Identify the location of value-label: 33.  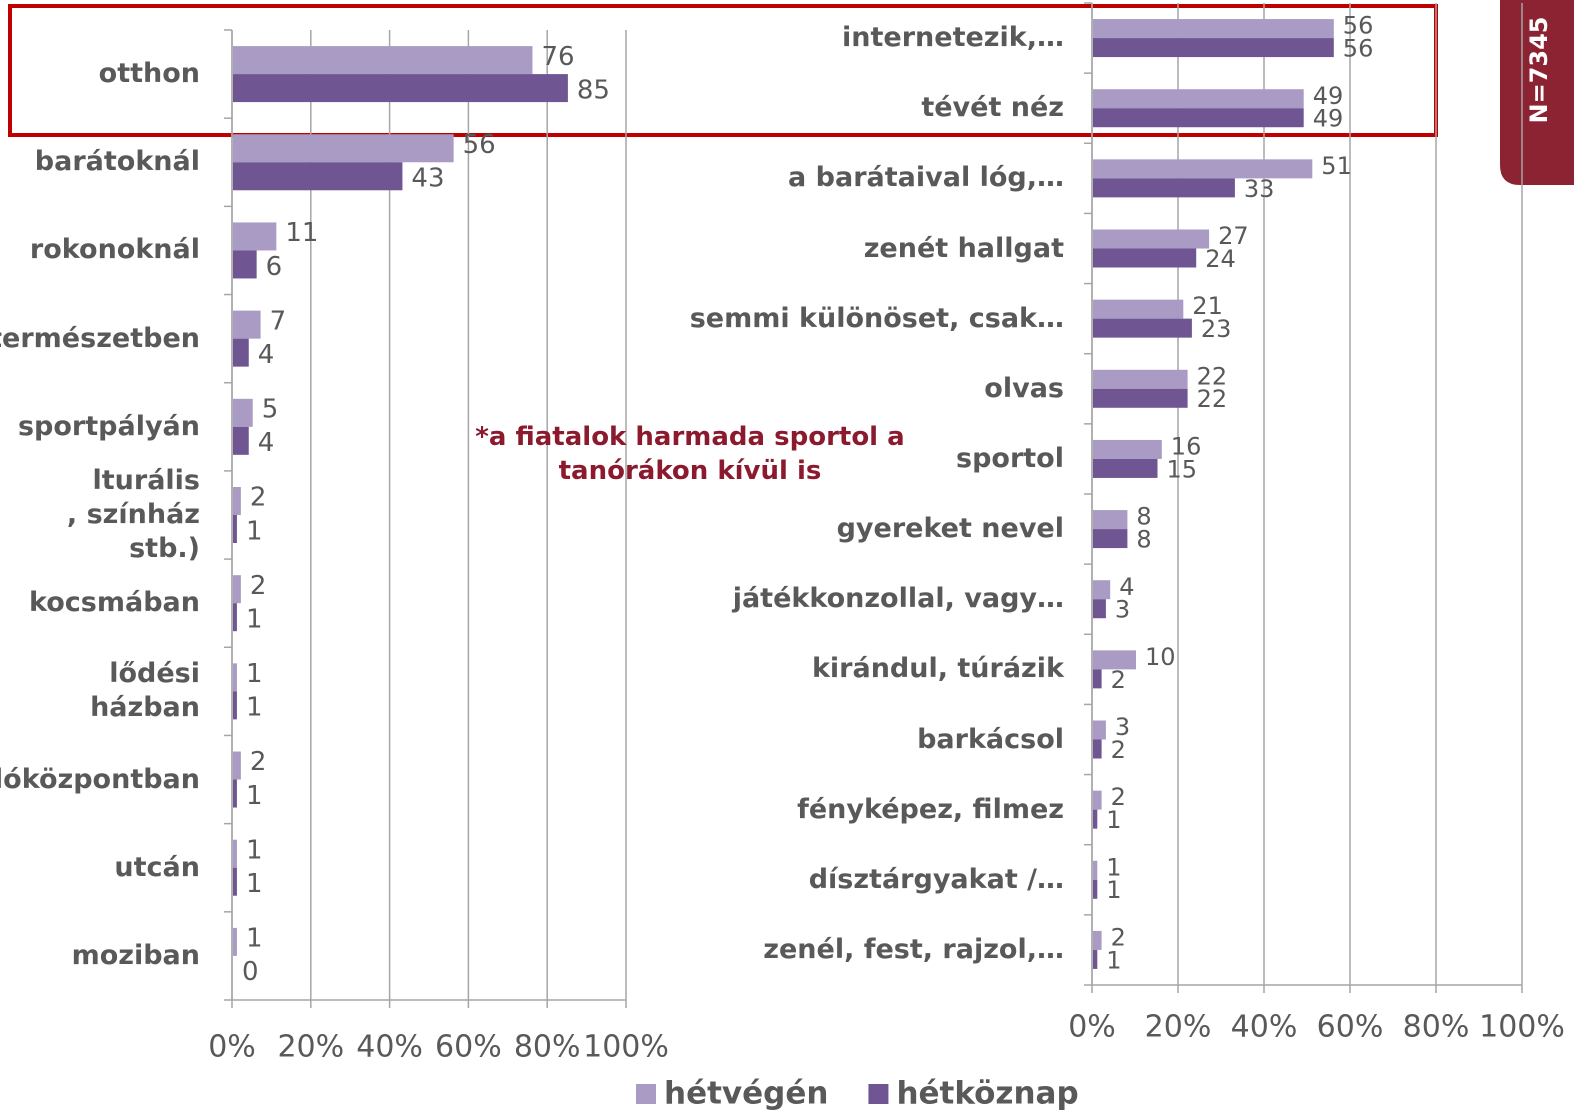
(1259, 189).